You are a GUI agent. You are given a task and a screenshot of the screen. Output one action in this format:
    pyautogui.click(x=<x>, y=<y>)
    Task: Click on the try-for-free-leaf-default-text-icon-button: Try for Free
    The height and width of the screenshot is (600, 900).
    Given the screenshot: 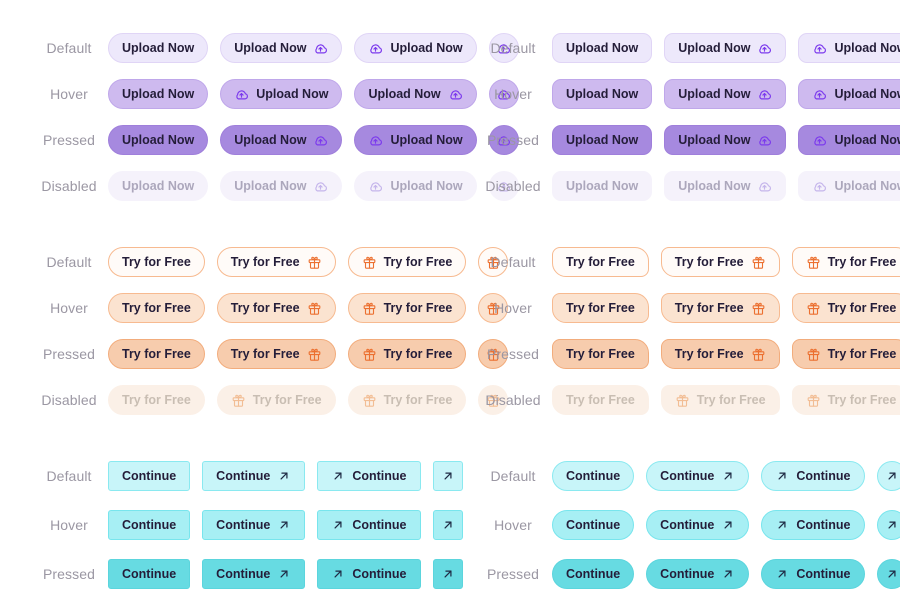 What is the action you would take?
    pyautogui.click(x=720, y=262)
    